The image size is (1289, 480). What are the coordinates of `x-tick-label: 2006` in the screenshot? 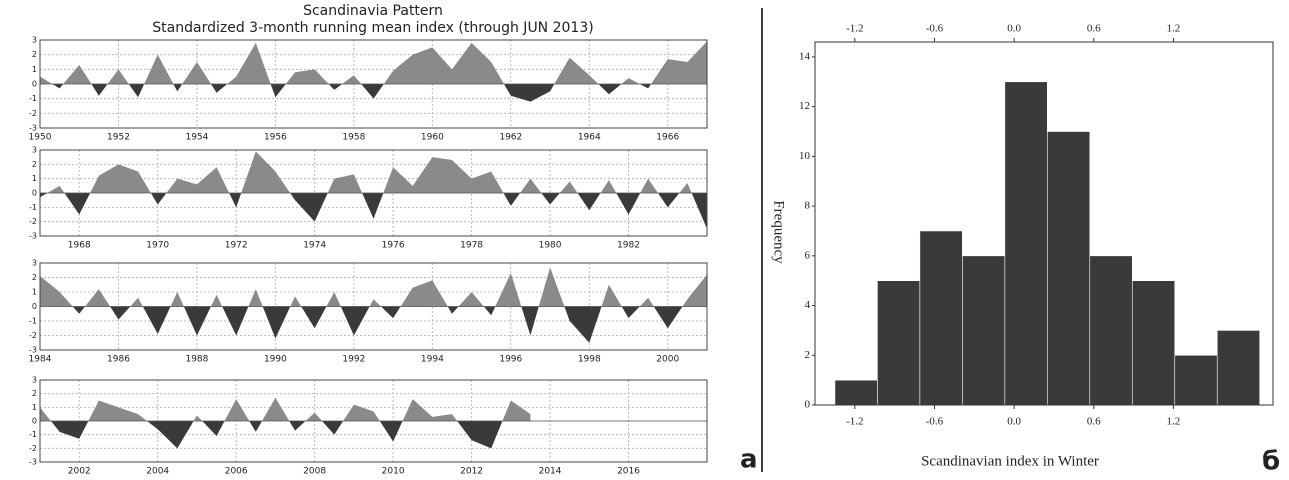 It's located at (236, 472).